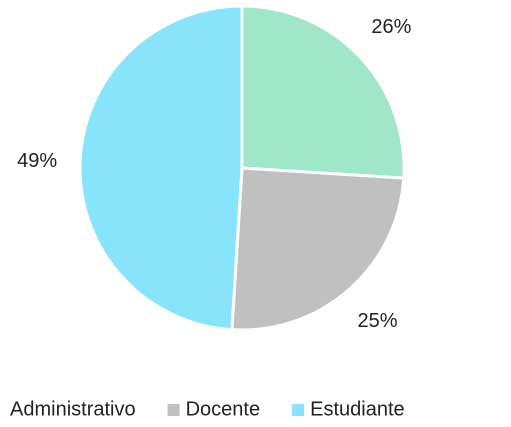 The image size is (511, 427). I want to click on data-label: 26%, so click(391, 27).